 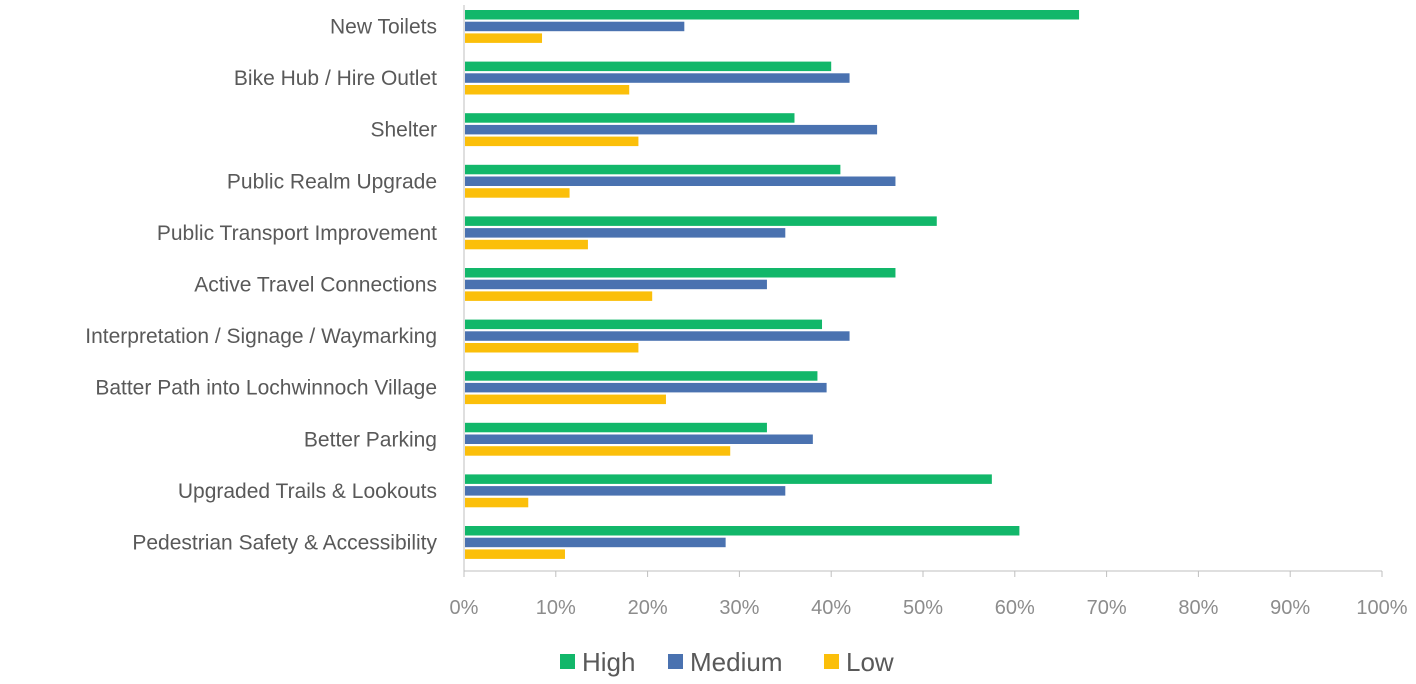 What do you see at coordinates (567, 661) in the screenshot?
I see `legend-swatch-high` at bounding box center [567, 661].